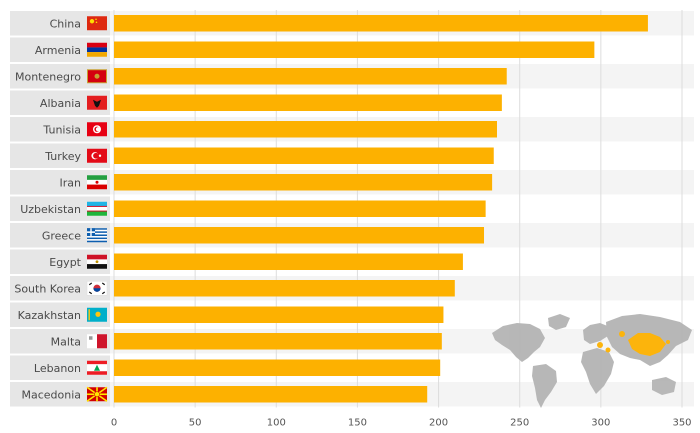 This screenshot has height=433, width=700. What do you see at coordinates (97, 341) in the screenshot?
I see `malta-flag-icon` at bounding box center [97, 341].